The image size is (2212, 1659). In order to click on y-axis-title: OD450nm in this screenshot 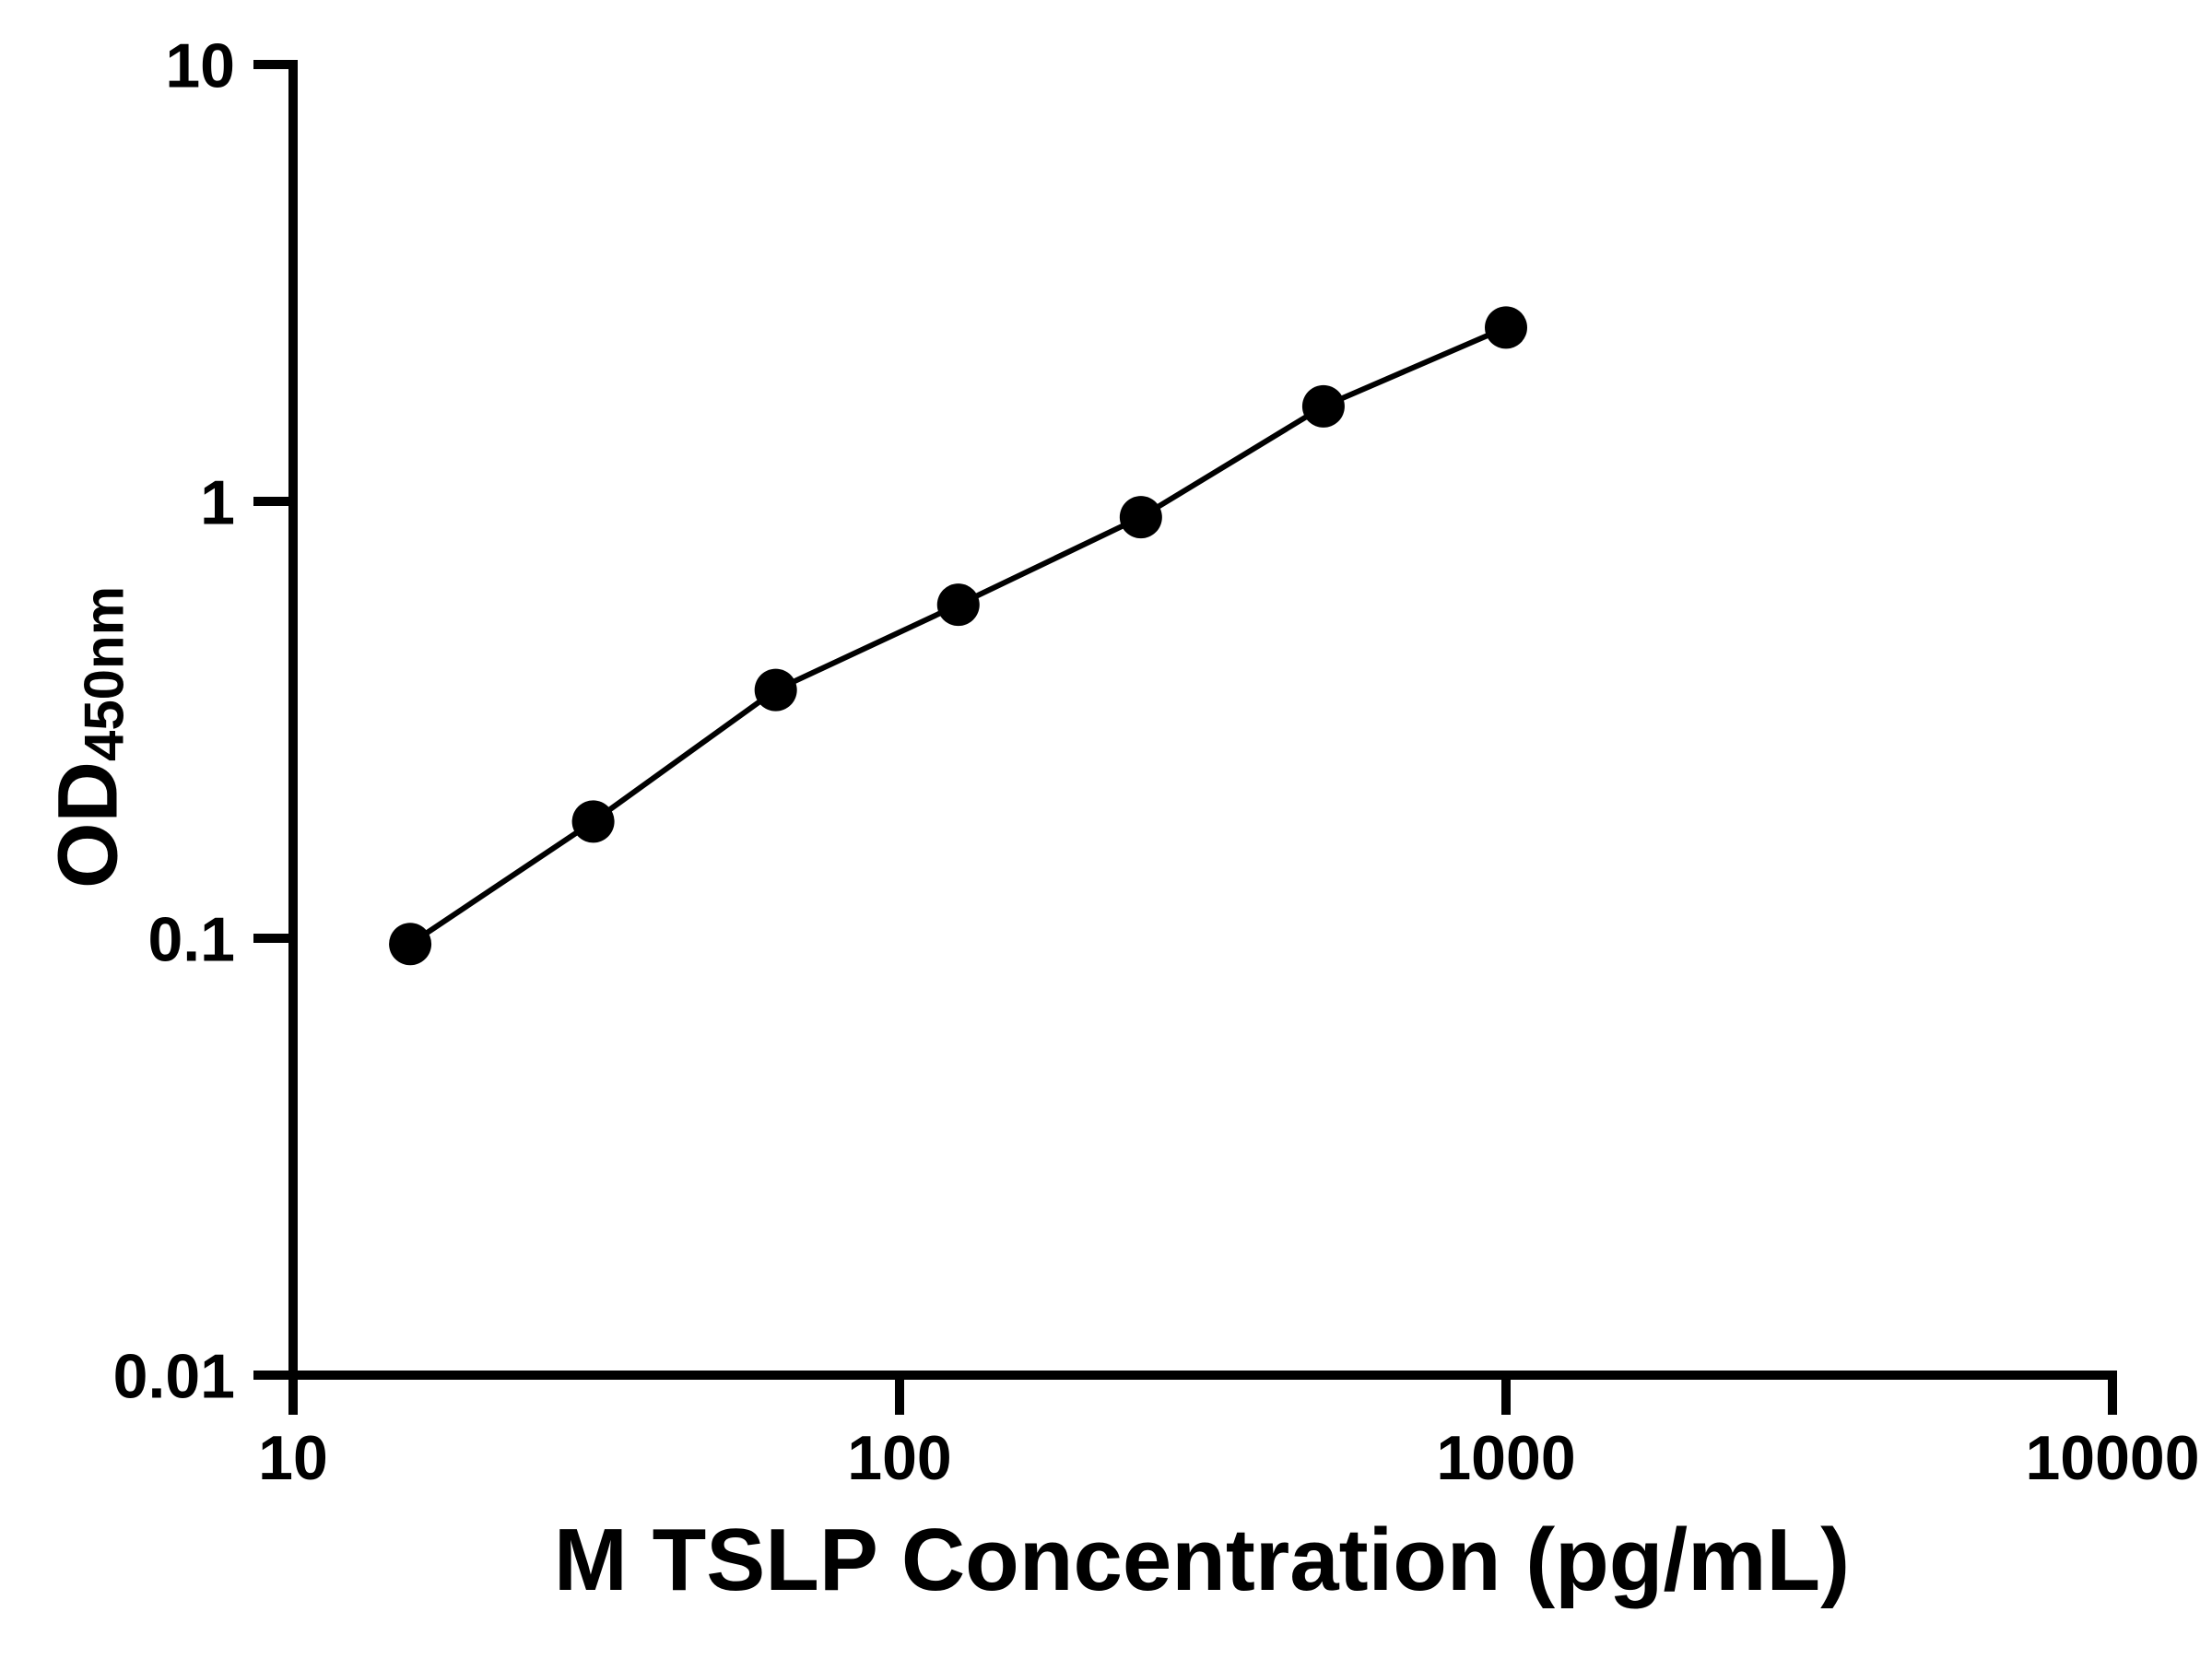, I will do `click(89, 737)`.